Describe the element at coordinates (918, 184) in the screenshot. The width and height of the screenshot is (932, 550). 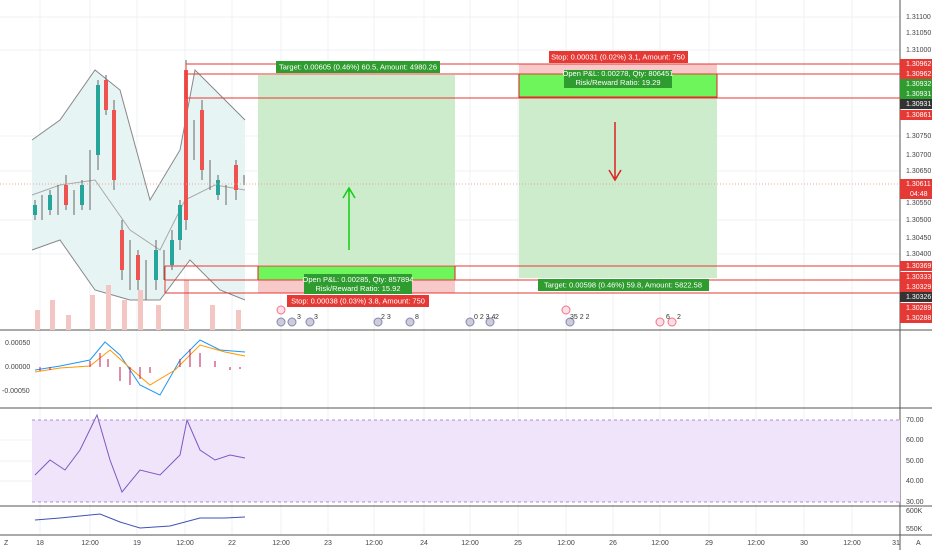
I see `price-label: 1.30611` at that location.